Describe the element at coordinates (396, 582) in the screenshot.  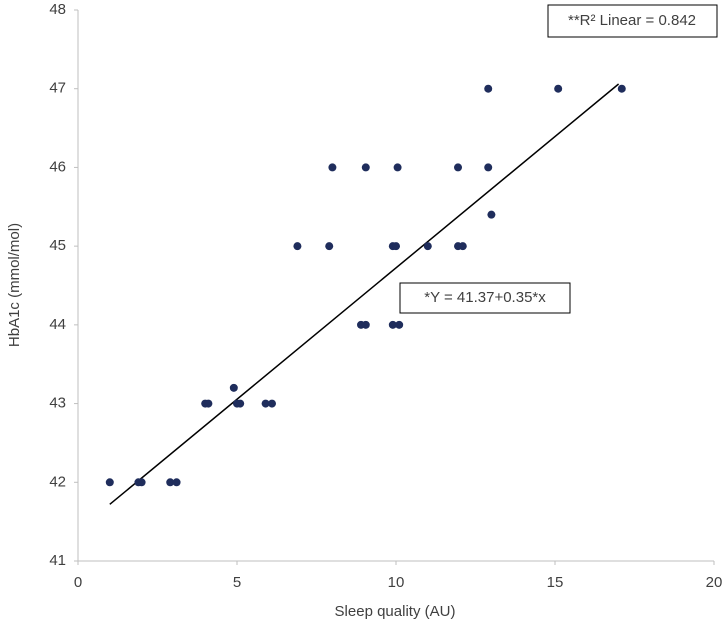
I see `x-tick-label: 10` at that location.